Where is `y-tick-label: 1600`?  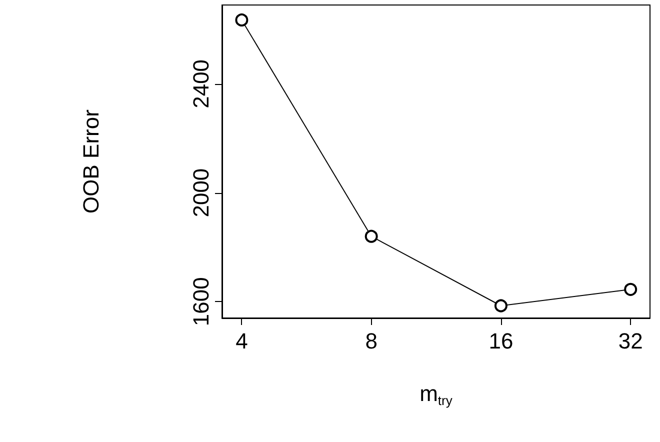
y-tick-label: 1600 is located at coordinates (201, 301).